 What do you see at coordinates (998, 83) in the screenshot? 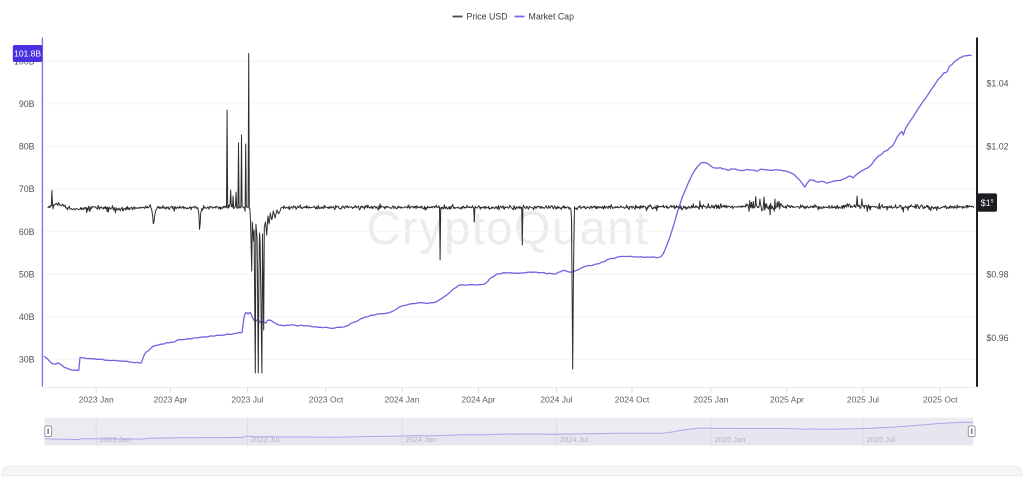
I see `svg-text: $1.04` at bounding box center [998, 83].